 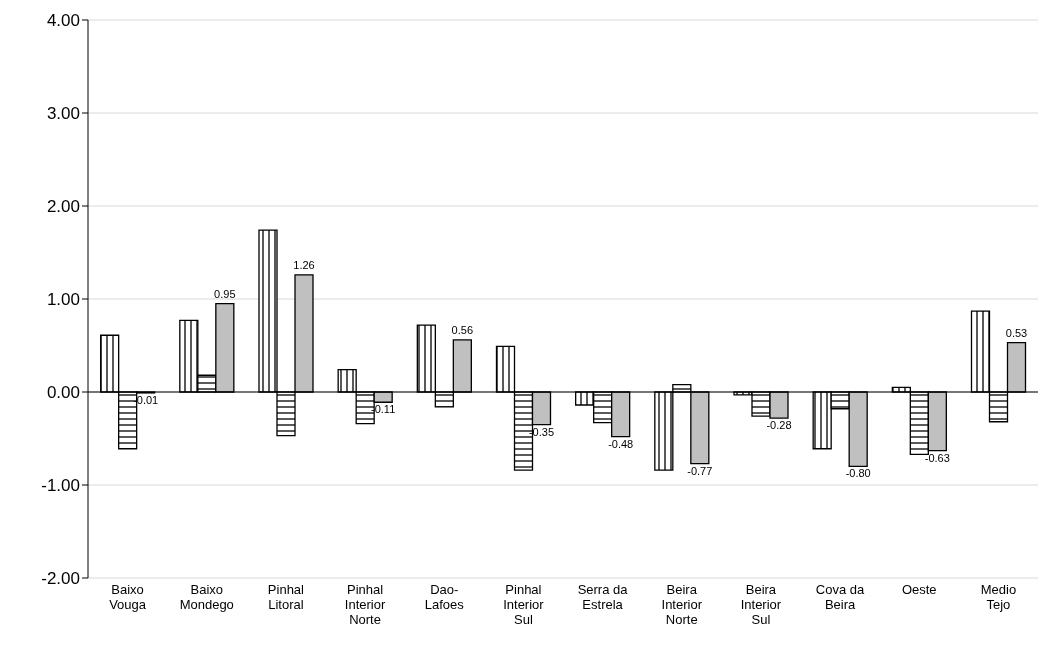 What do you see at coordinates (63, 393) in the screenshot?
I see `y-tick-label: 0.00` at bounding box center [63, 393].